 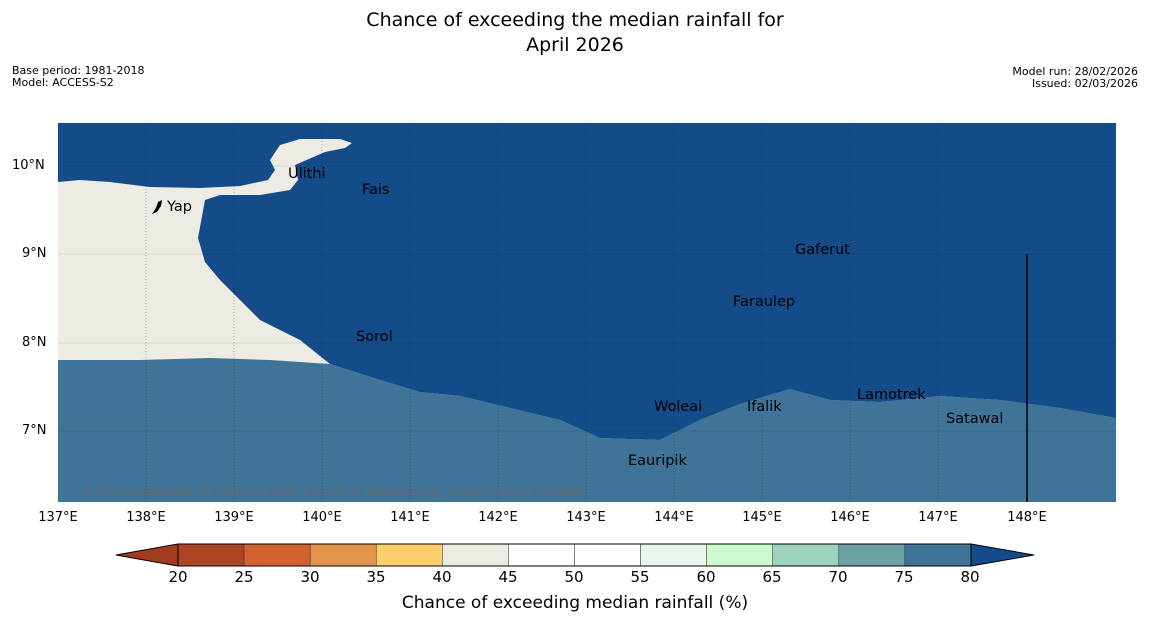 What do you see at coordinates (498, 517) in the screenshot?
I see `lon-label-142: 142°E` at bounding box center [498, 517].